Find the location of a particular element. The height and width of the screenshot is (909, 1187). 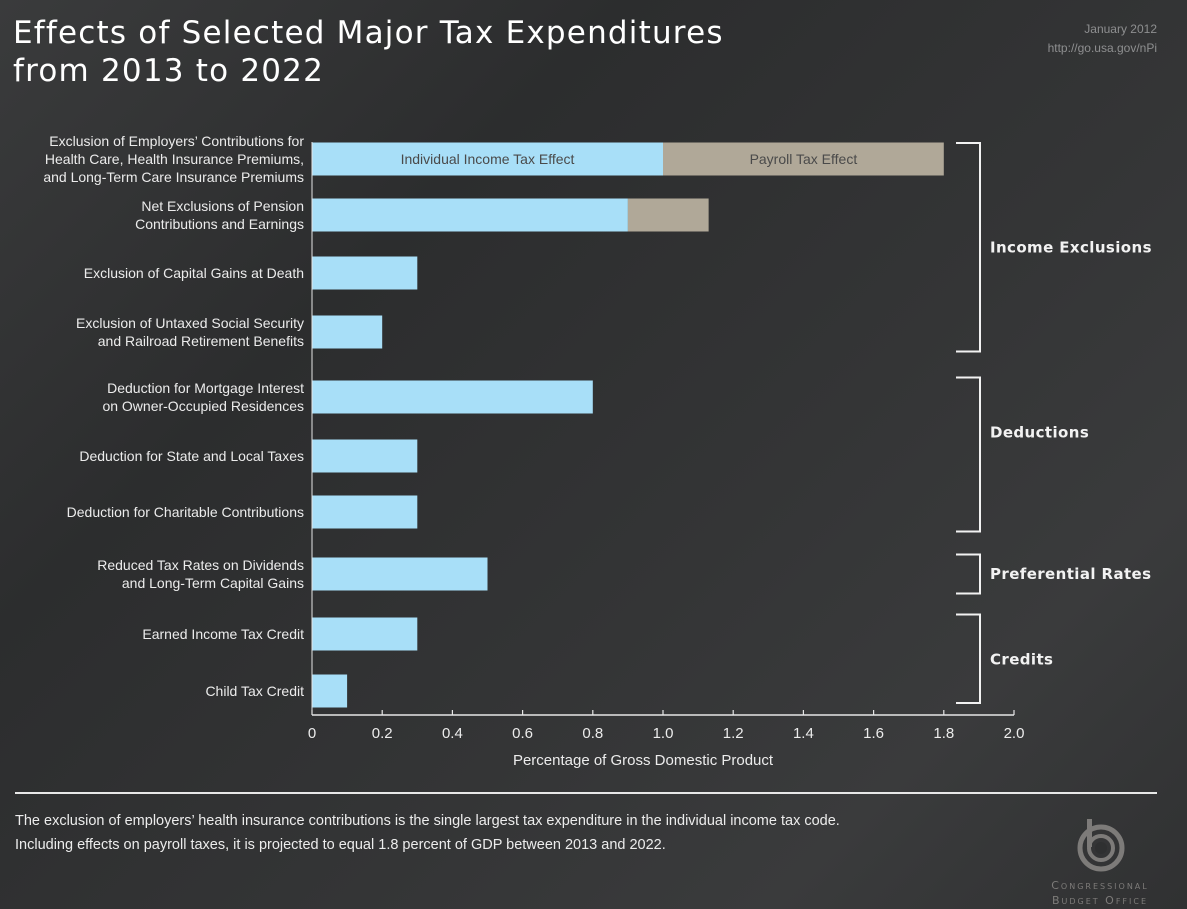

group-label: Credits is located at coordinates (1021, 660).